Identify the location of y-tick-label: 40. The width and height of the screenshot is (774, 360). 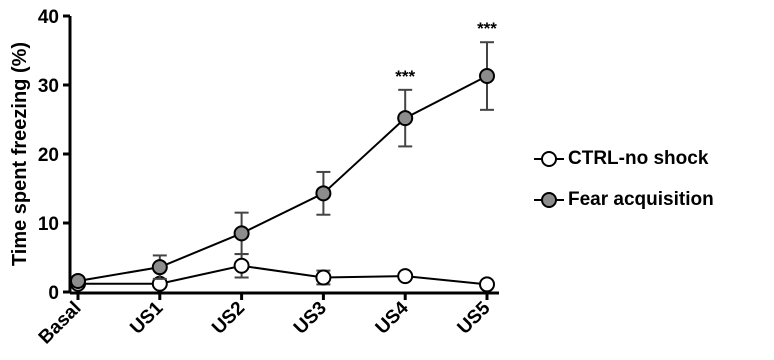
(48, 17).